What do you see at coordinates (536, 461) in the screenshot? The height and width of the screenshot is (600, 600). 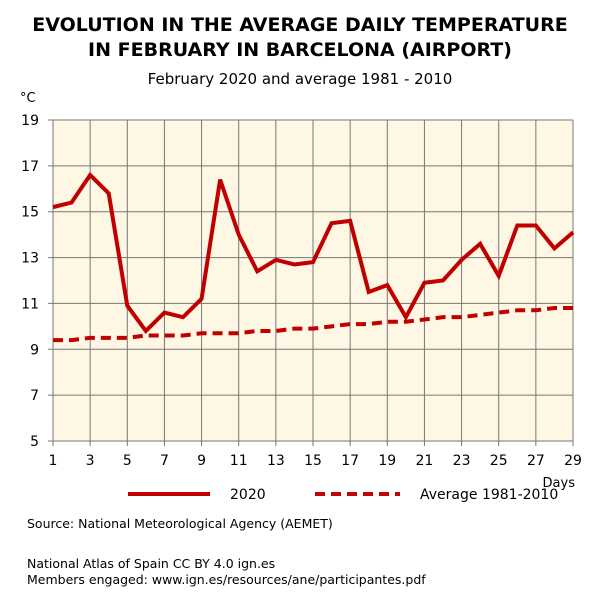 I see `x-tick-label: 27` at bounding box center [536, 461].